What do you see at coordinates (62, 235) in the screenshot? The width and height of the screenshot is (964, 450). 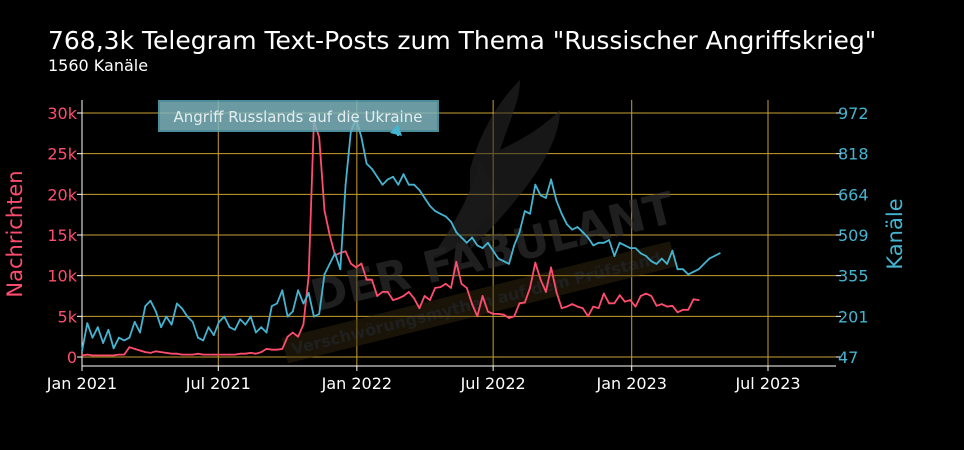 I see `y-left-tick-label: 15k` at bounding box center [62, 235].